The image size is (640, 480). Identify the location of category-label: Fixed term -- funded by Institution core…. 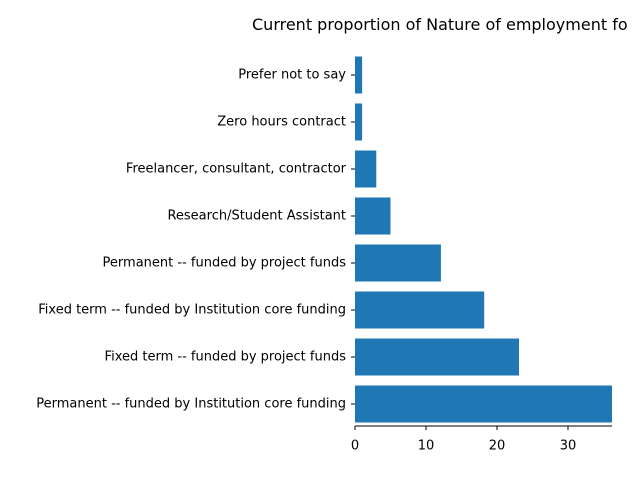
(192, 310).